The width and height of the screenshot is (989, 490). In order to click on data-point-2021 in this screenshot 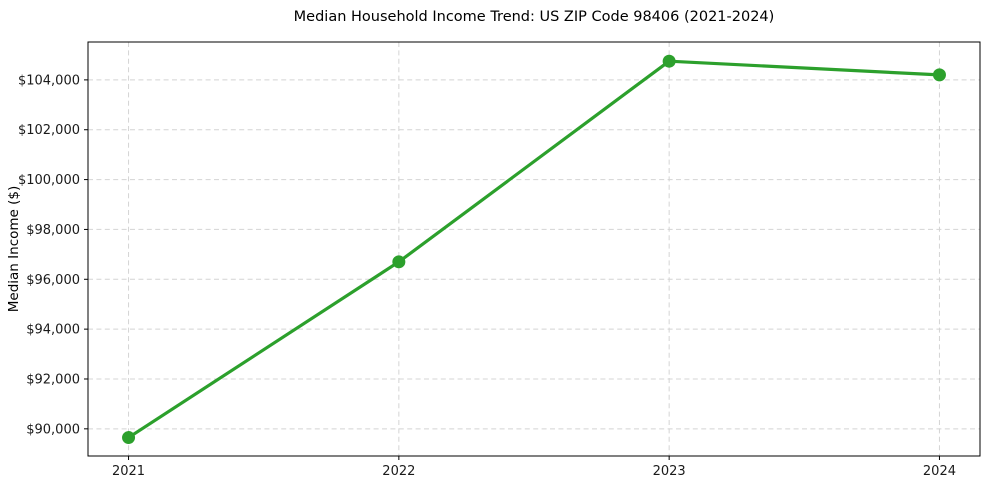, I will do `click(129, 438)`.